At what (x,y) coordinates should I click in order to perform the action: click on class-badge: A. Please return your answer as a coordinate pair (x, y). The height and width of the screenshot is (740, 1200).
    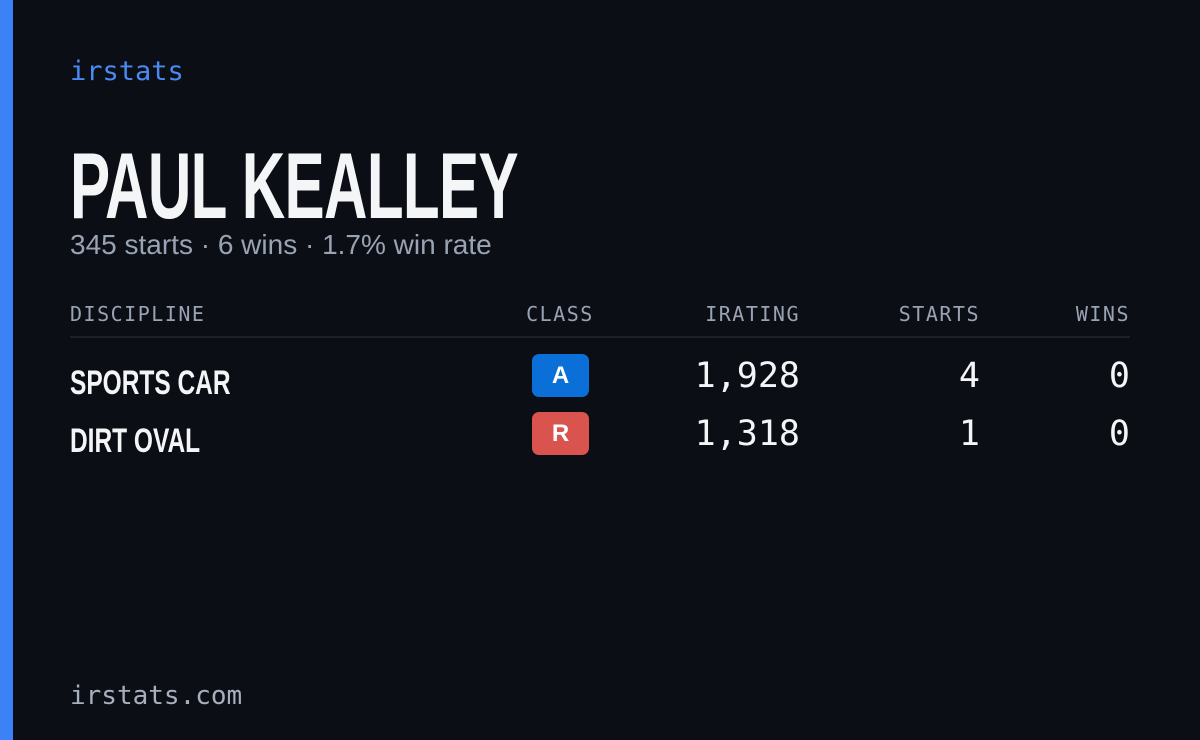
    Looking at the image, I should click on (560, 375).